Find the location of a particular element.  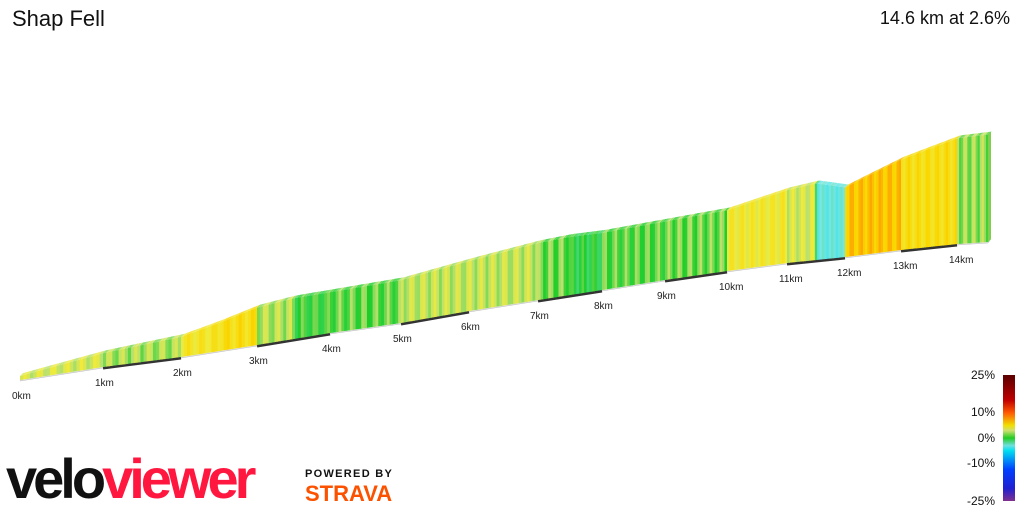

veloviewer-logo: veloviewer is located at coordinates (131, 478).